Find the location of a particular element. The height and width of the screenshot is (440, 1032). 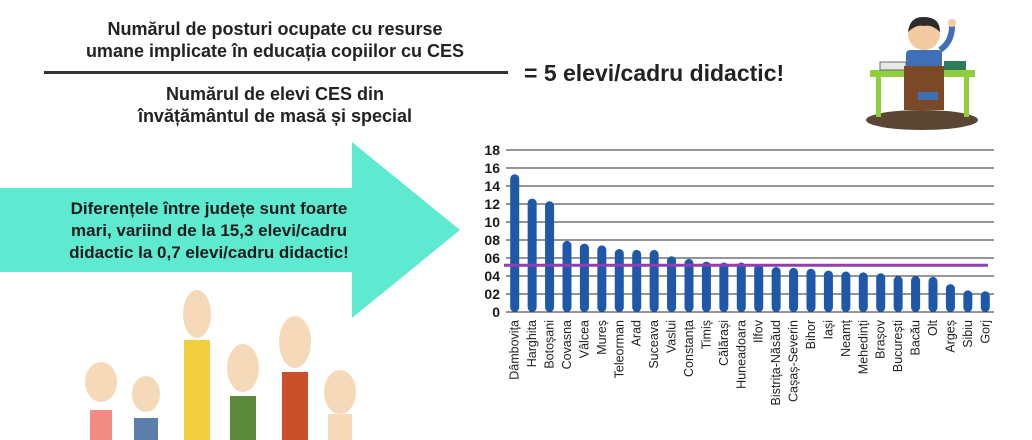

x-tick-label: București is located at coordinates (898, 346).